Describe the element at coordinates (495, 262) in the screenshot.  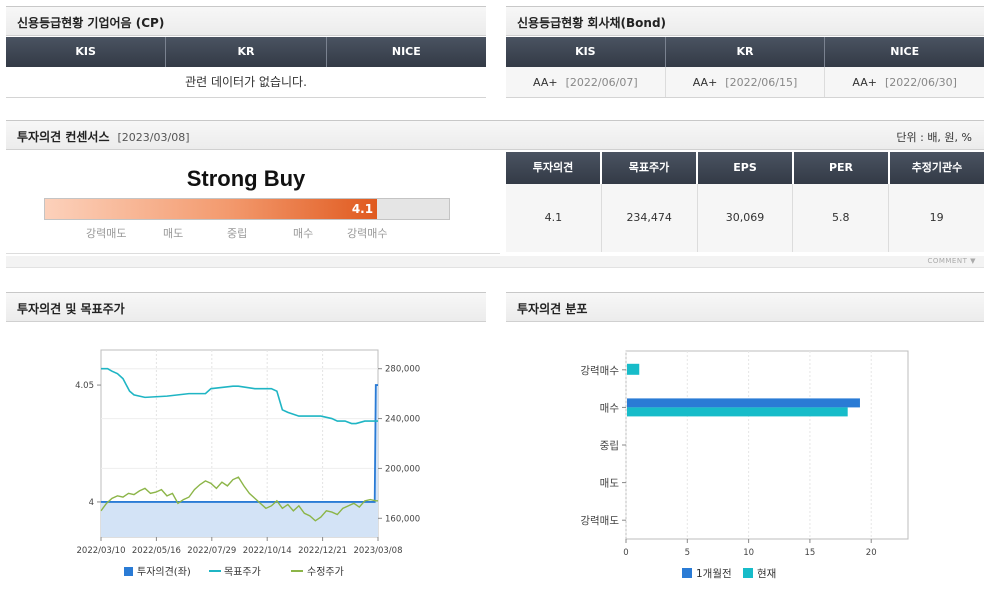
I see `comment-toggle: COMMENT ▼` at that location.